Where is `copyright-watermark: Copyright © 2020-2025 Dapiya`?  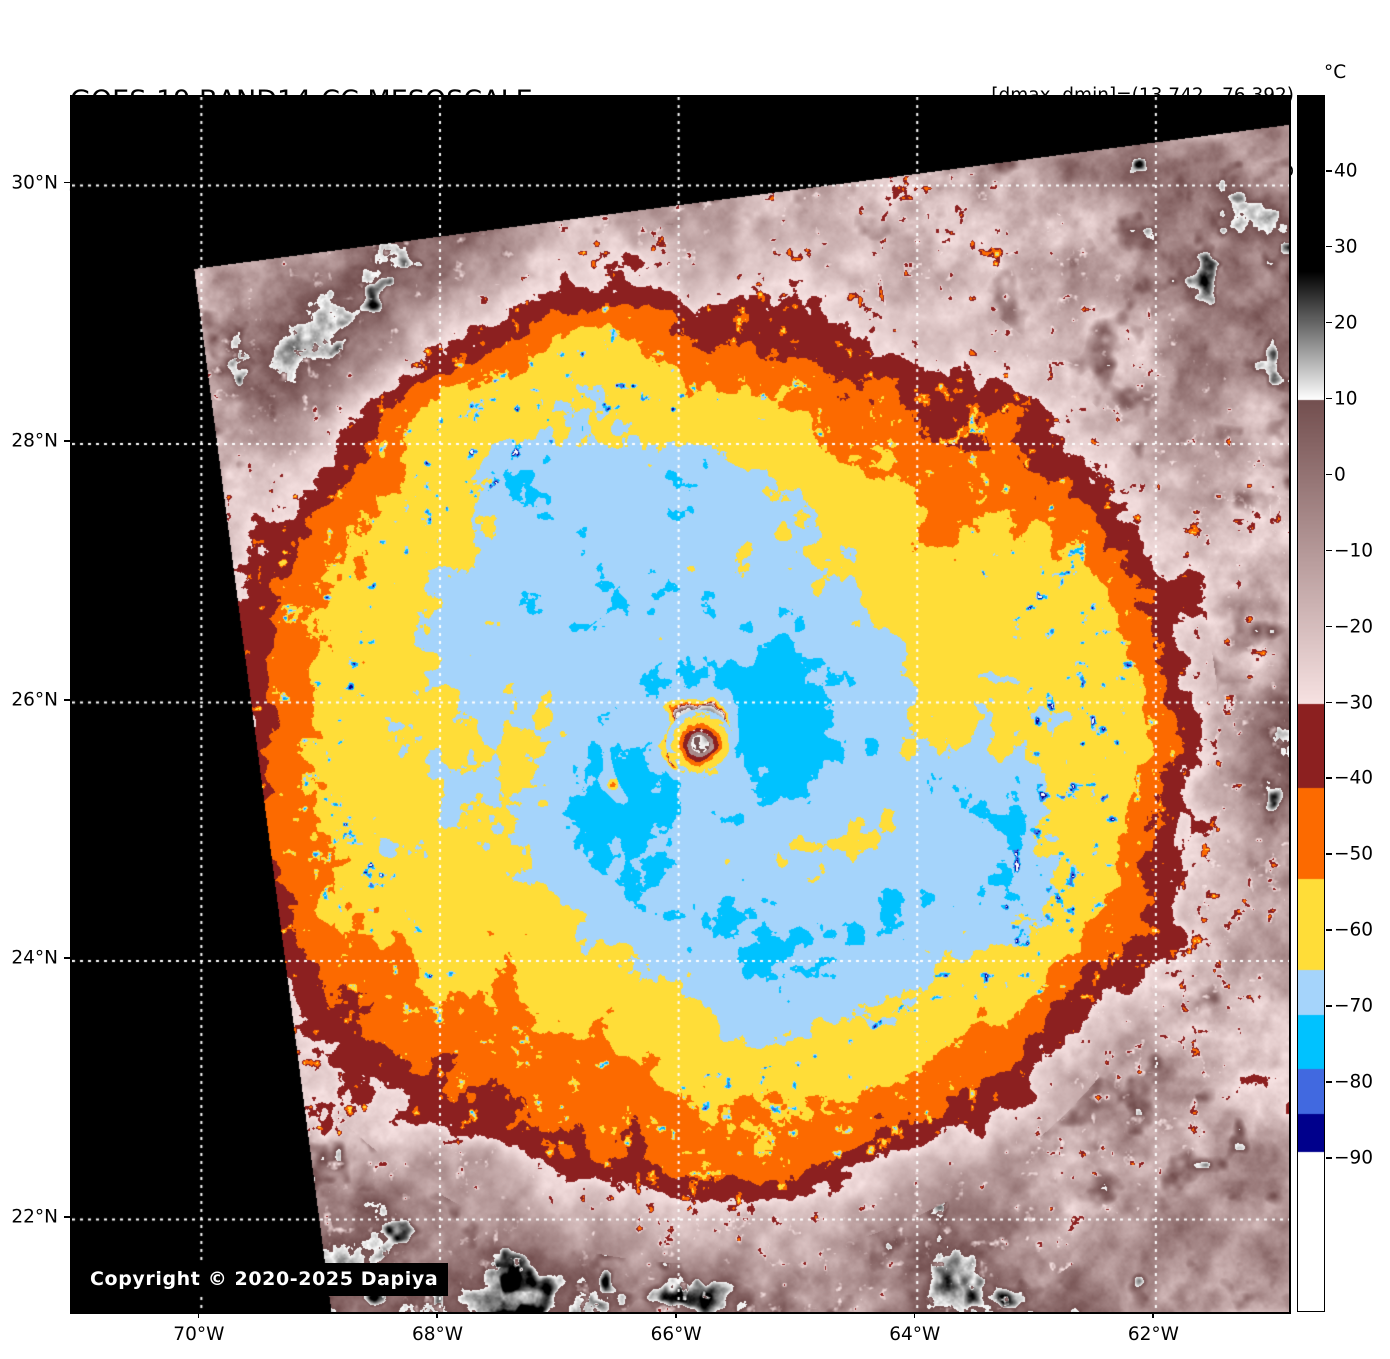
copyright-watermark: Copyright © 2020-2025 Dapiya is located at coordinates (264, 1279).